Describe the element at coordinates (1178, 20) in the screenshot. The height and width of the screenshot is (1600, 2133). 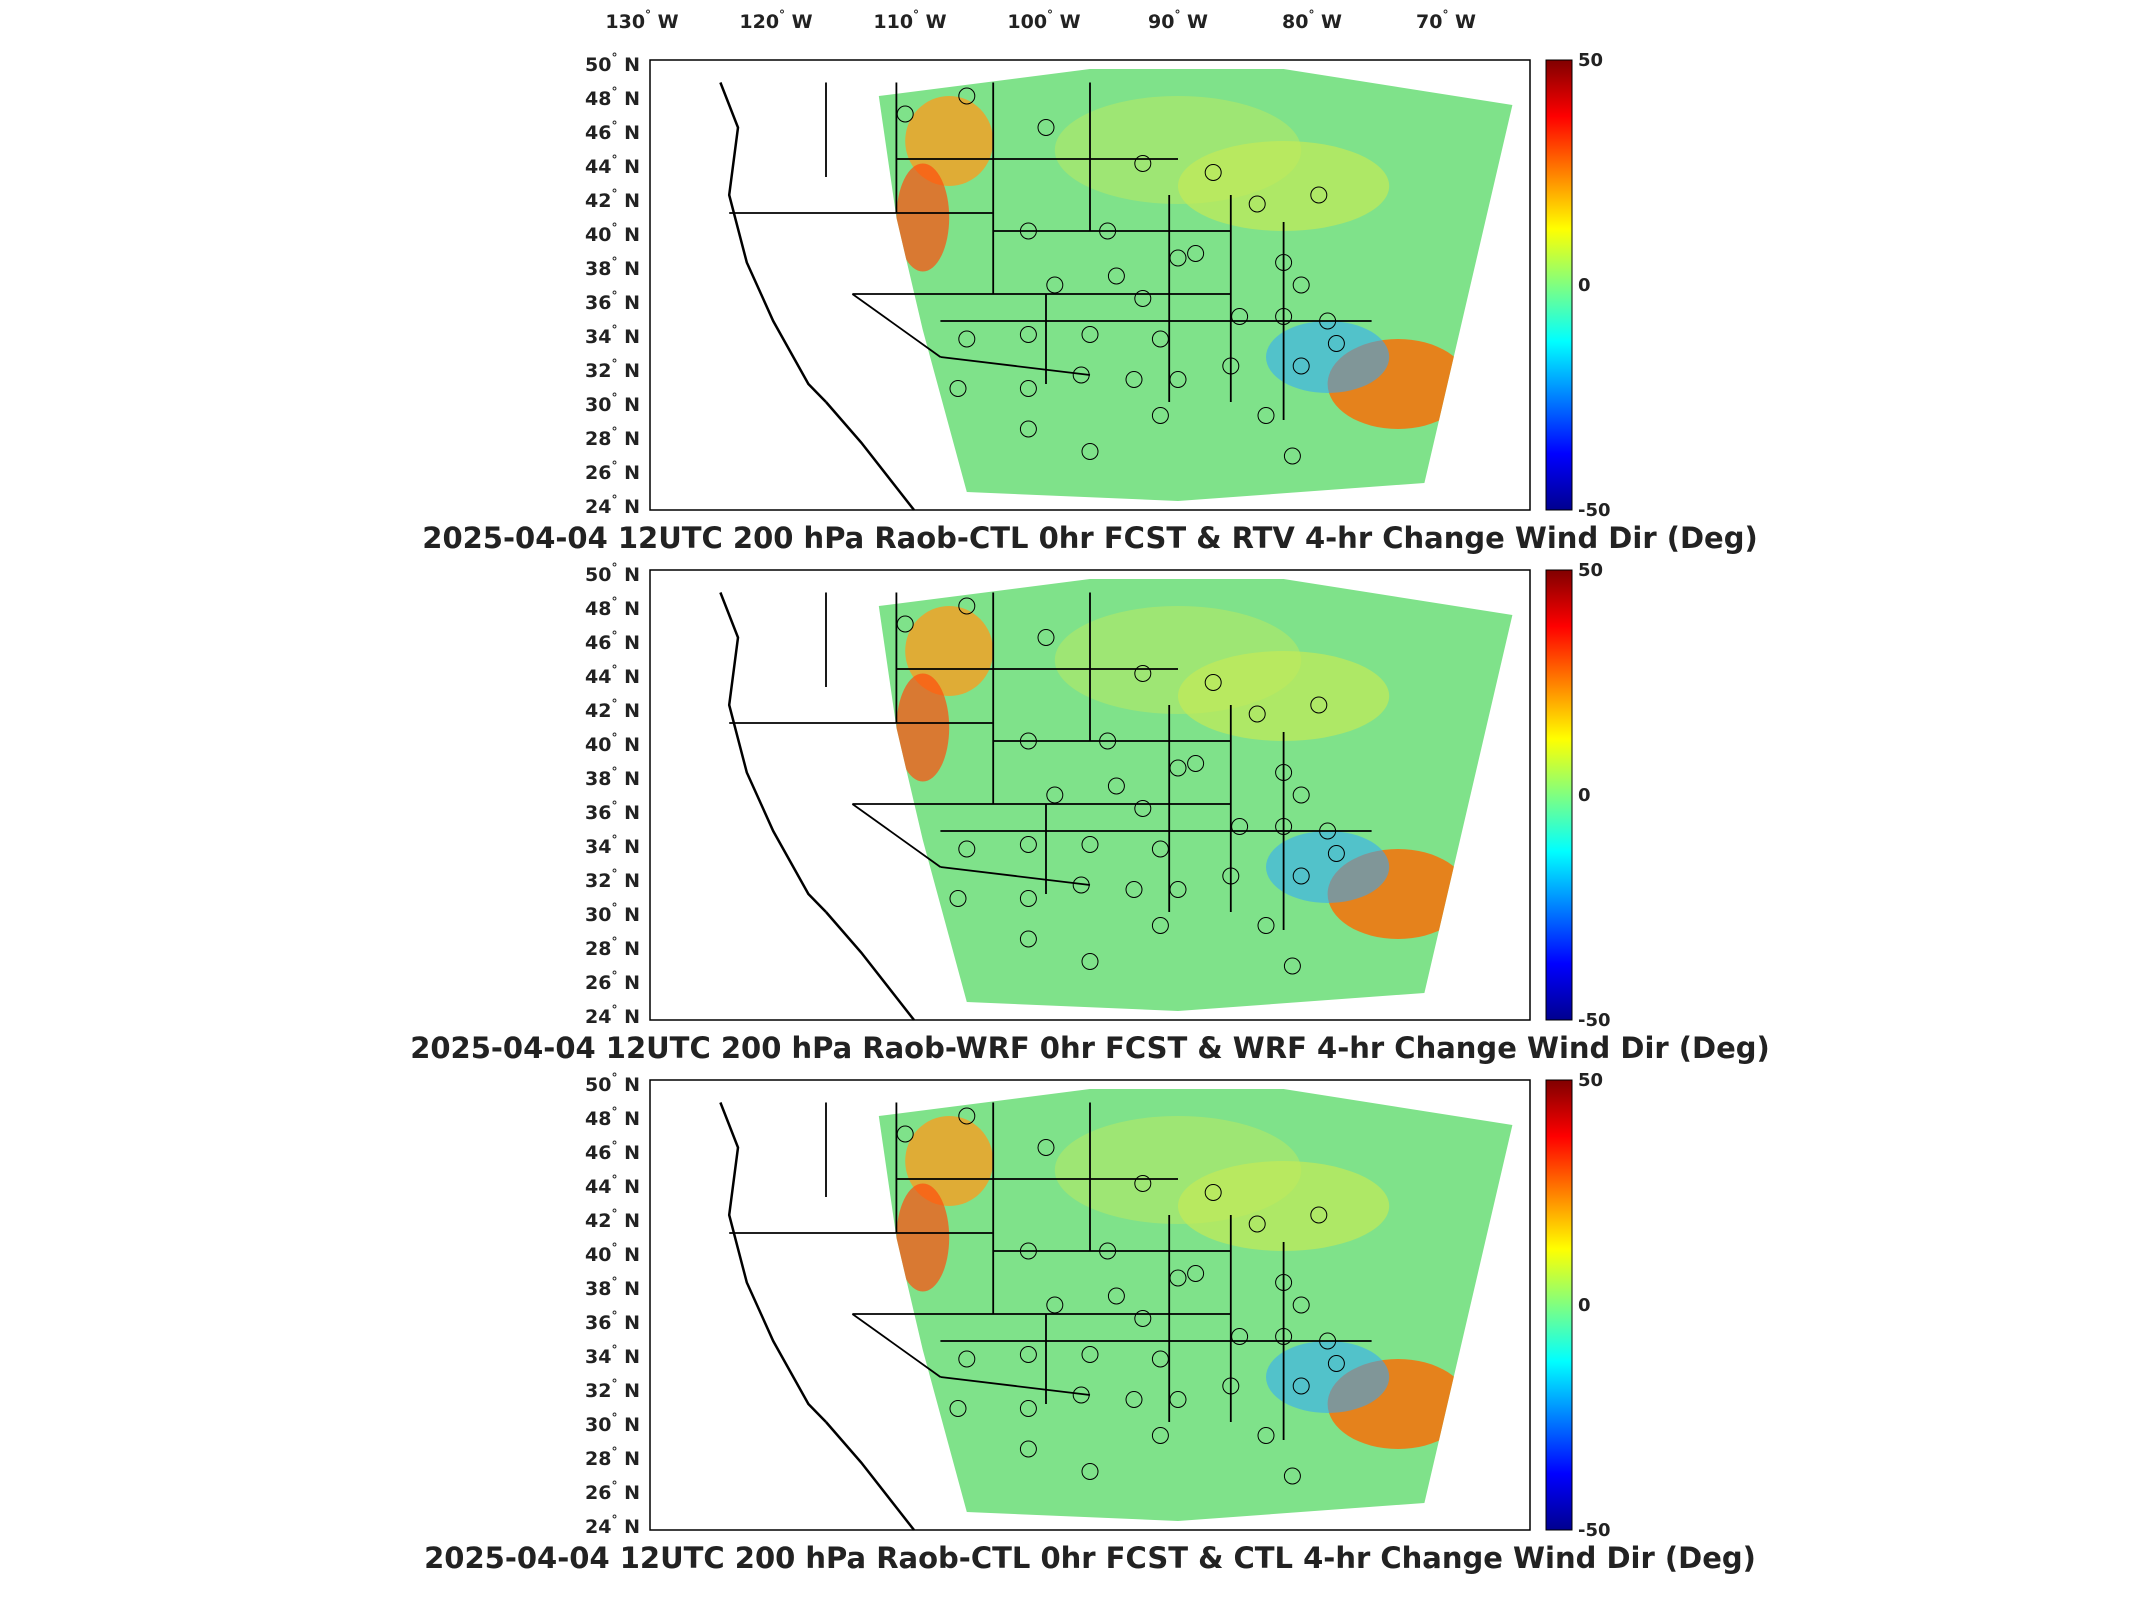
I see `longitude-label: 90° W` at that location.